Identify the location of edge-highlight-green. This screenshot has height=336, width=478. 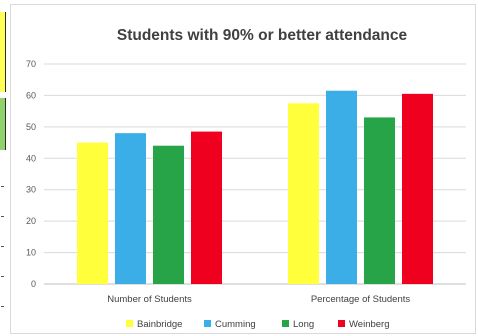
(3, 124).